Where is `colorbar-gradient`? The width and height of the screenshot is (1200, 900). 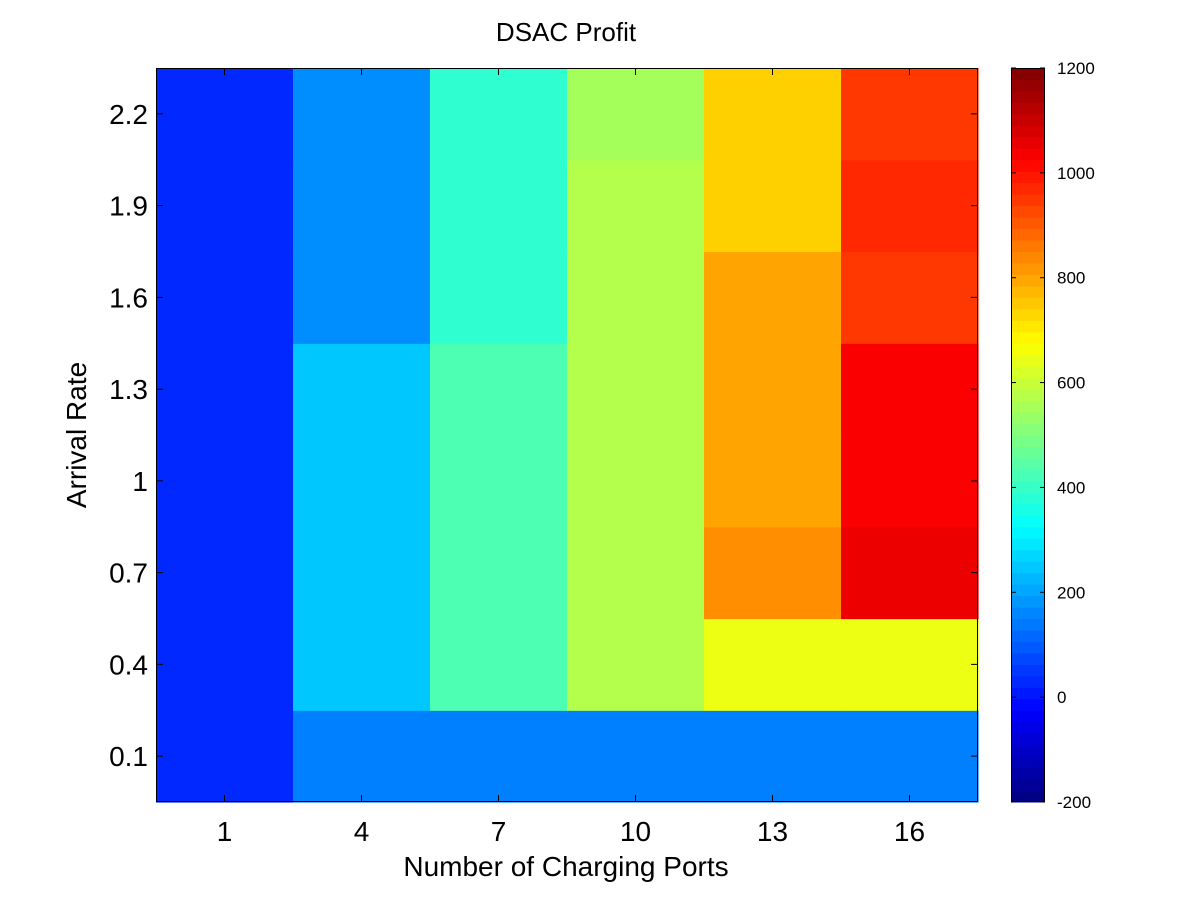 colorbar-gradient is located at coordinates (1028, 435).